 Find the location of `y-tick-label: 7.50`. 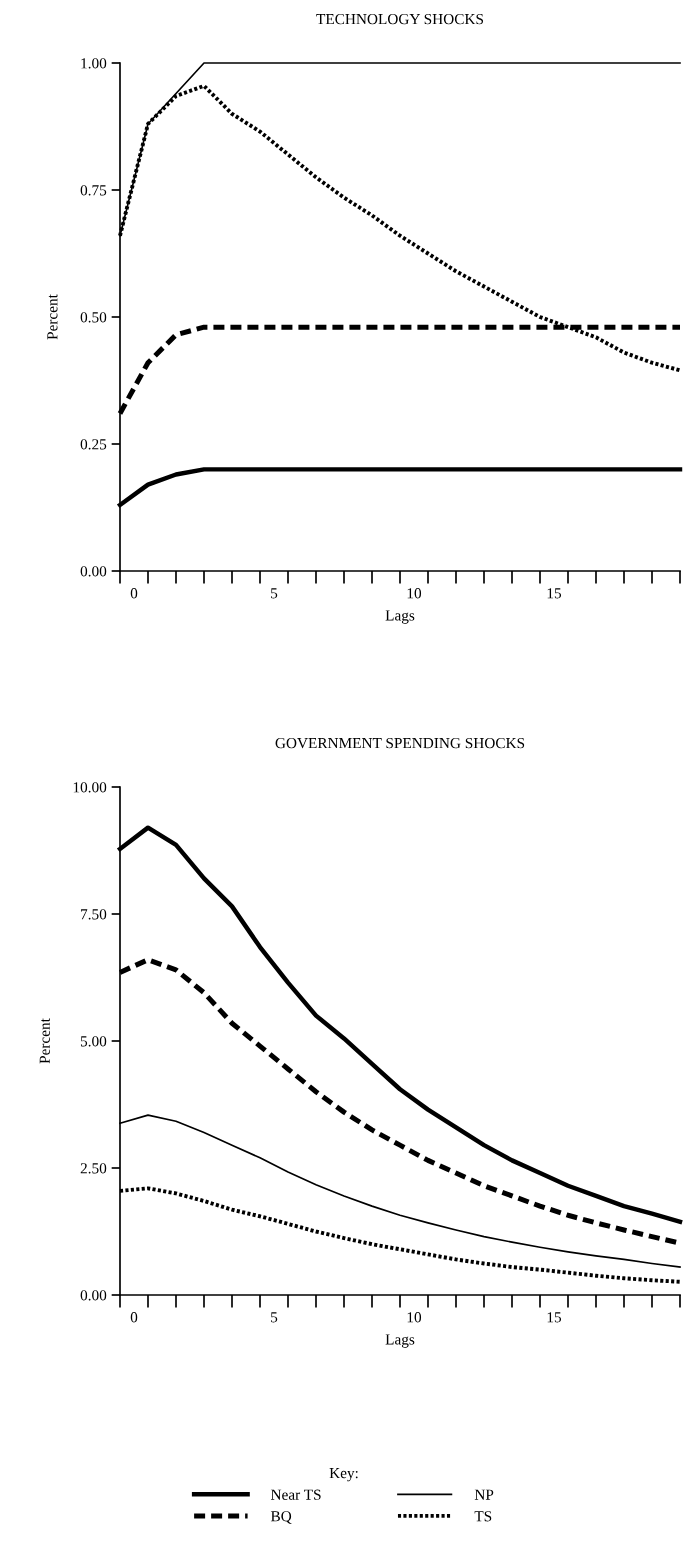

y-tick-label: 7.50 is located at coordinates (94, 914).